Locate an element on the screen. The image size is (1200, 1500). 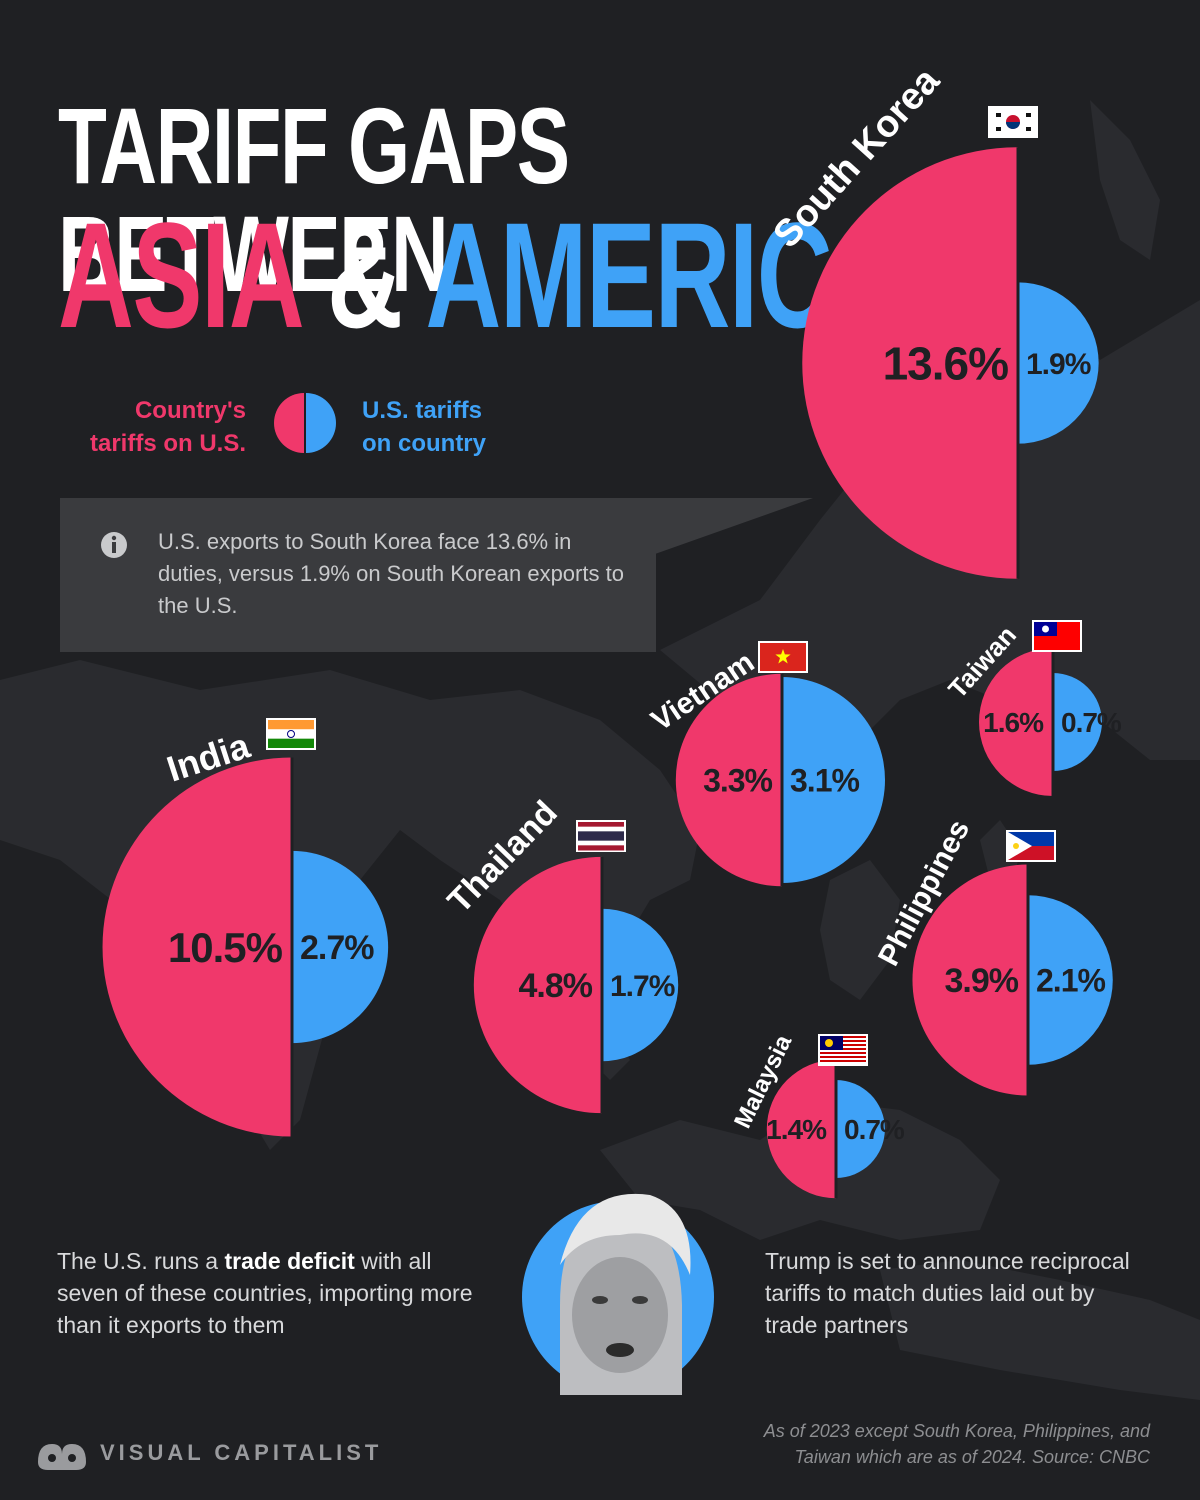
philippines-country-tariff-label: 3.9% is located at coordinates (982, 981).